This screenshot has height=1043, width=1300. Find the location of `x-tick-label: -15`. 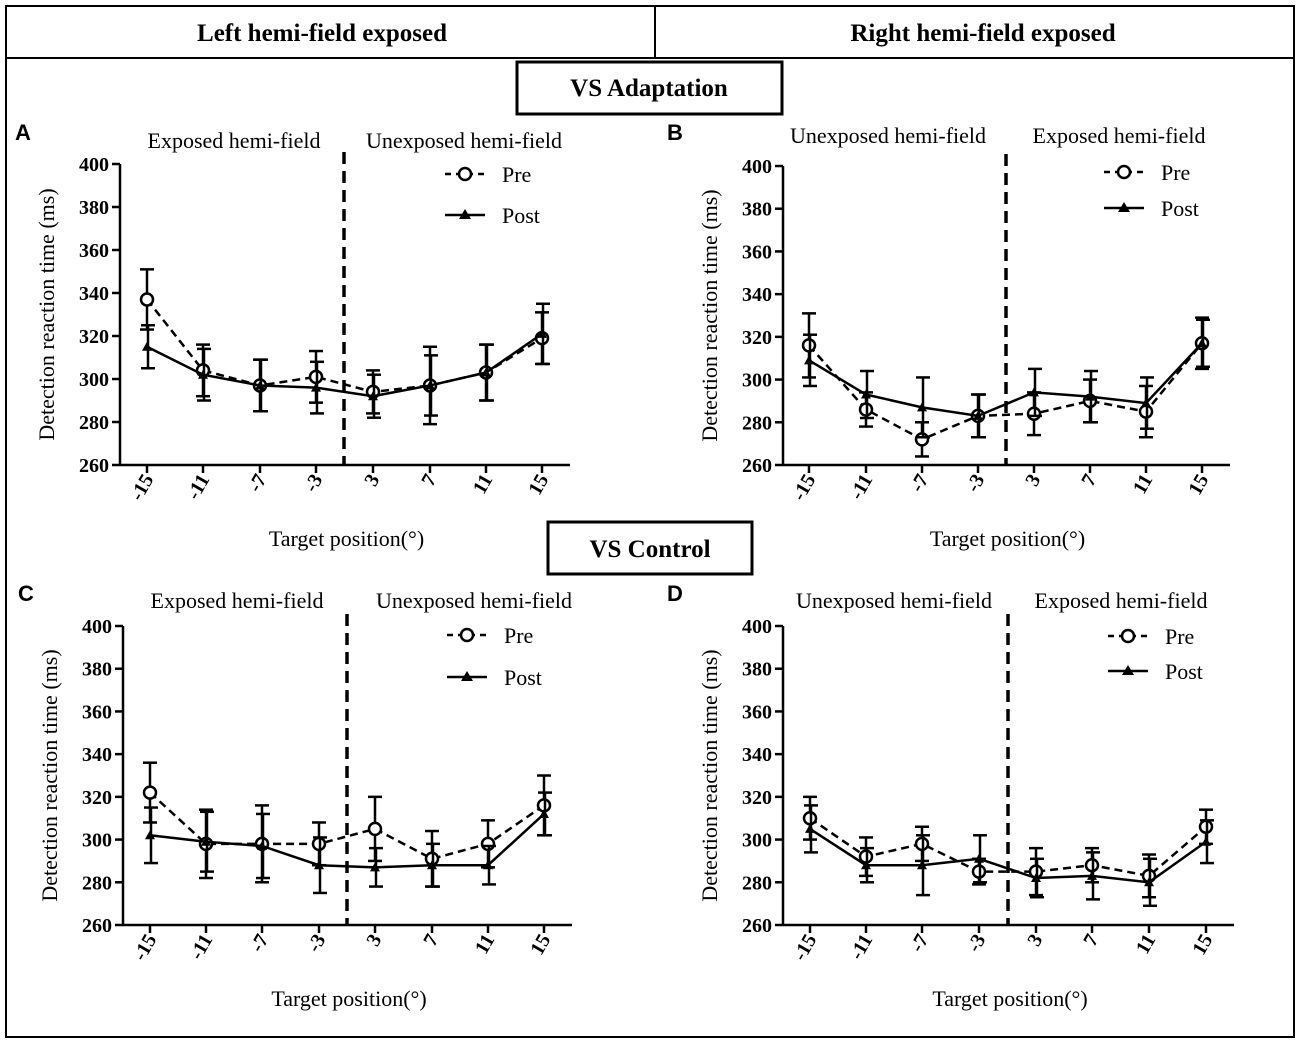

x-tick-label: -15 is located at coordinates (804, 488).